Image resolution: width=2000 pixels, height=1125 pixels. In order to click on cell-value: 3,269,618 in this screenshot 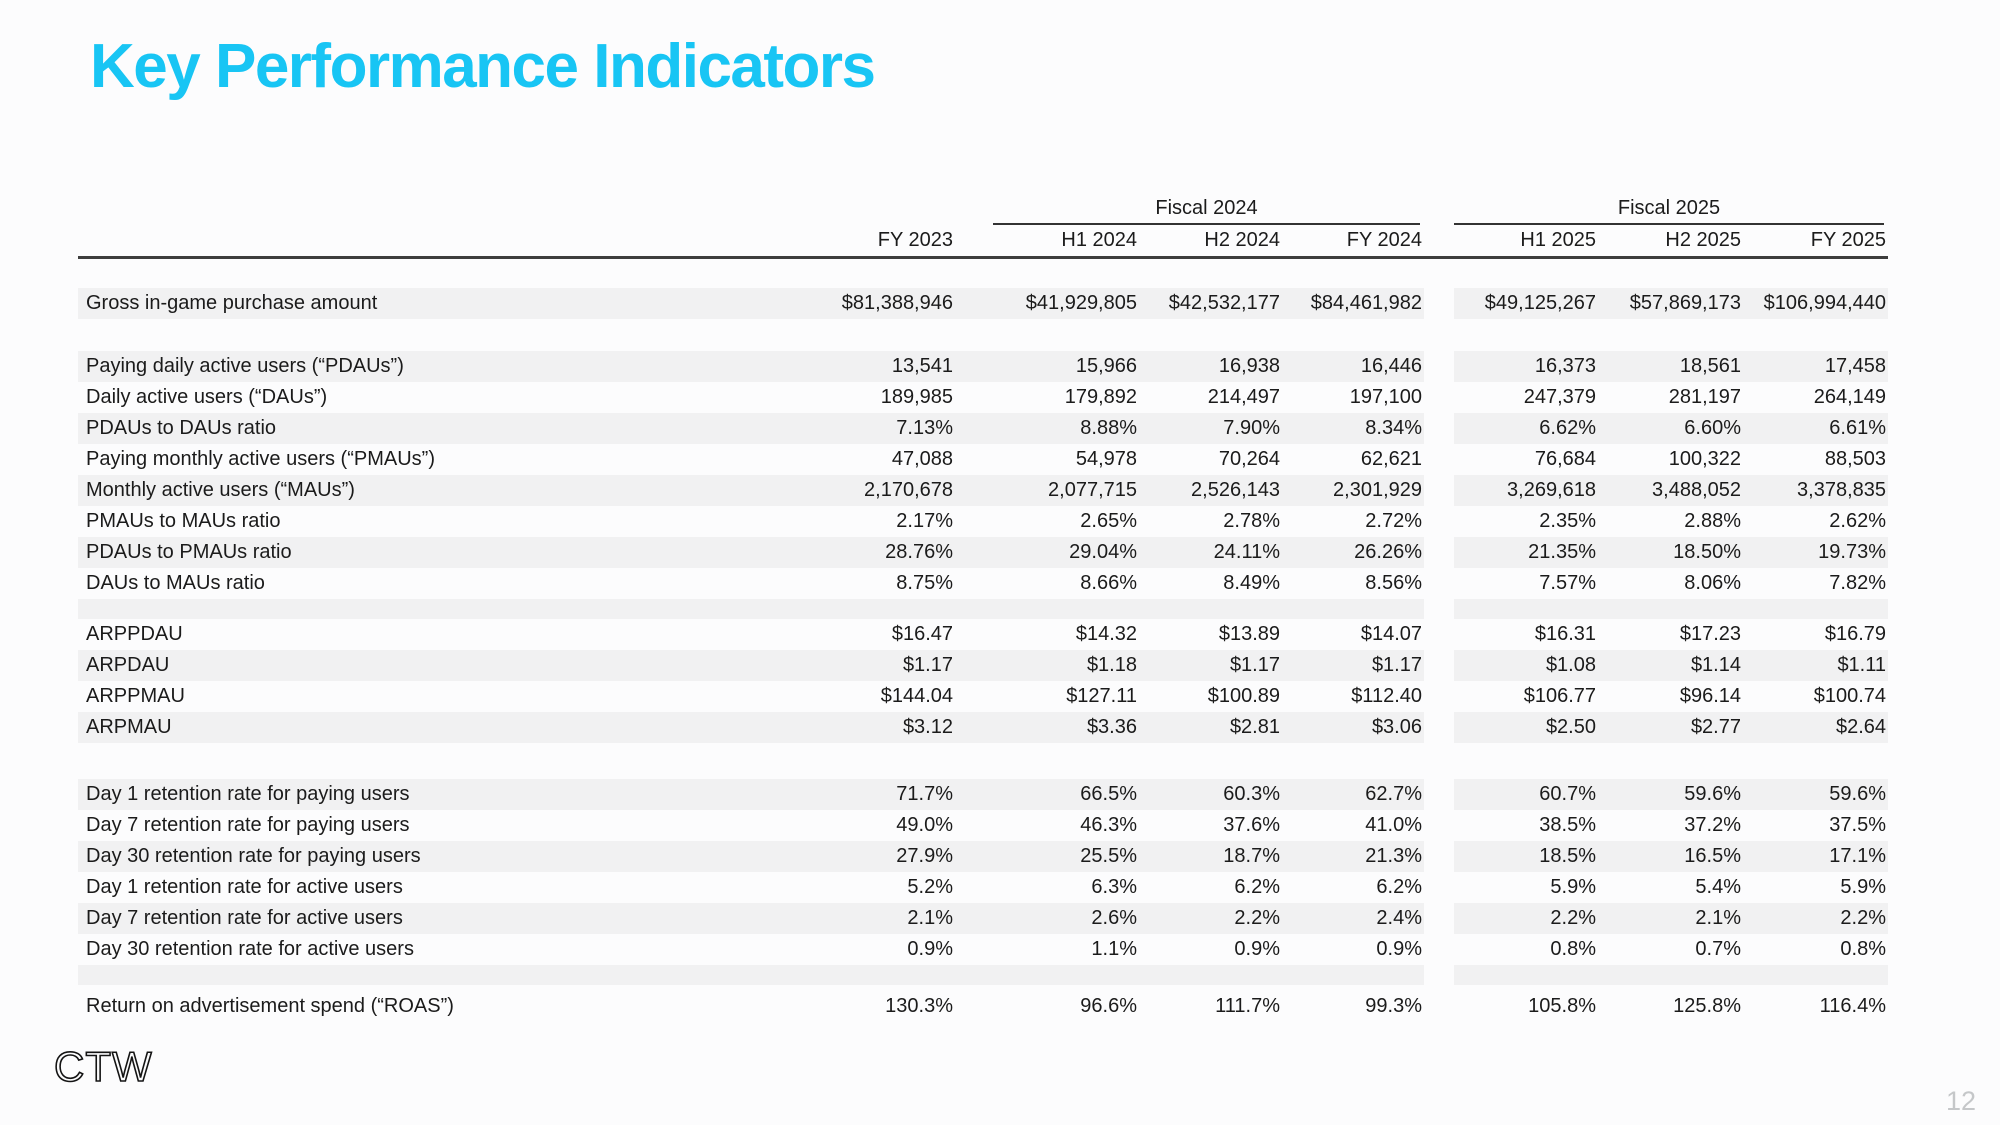, I will do `click(1526, 490)`.